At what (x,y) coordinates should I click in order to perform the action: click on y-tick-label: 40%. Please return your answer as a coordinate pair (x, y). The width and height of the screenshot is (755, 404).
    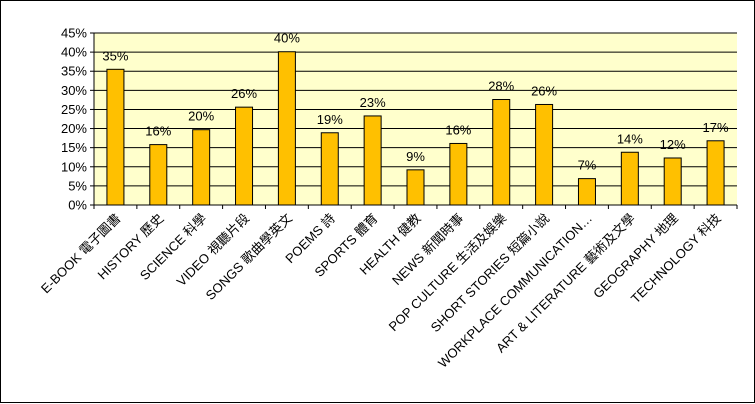
    Looking at the image, I should click on (74, 52).